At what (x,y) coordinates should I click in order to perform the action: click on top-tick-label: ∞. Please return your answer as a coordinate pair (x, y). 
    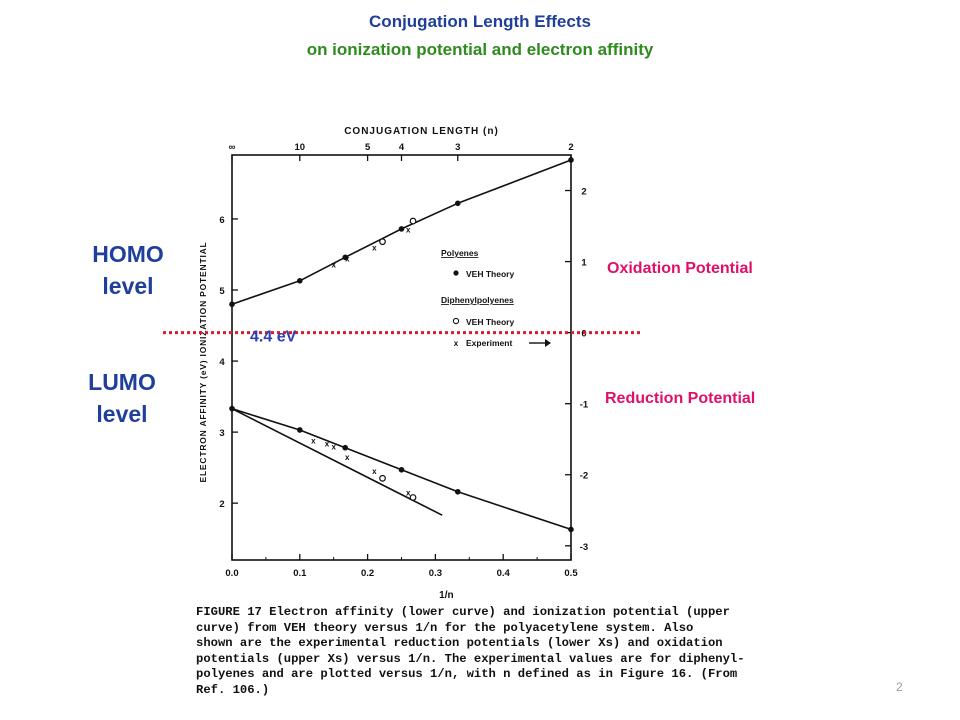
    Looking at the image, I should click on (232, 147).